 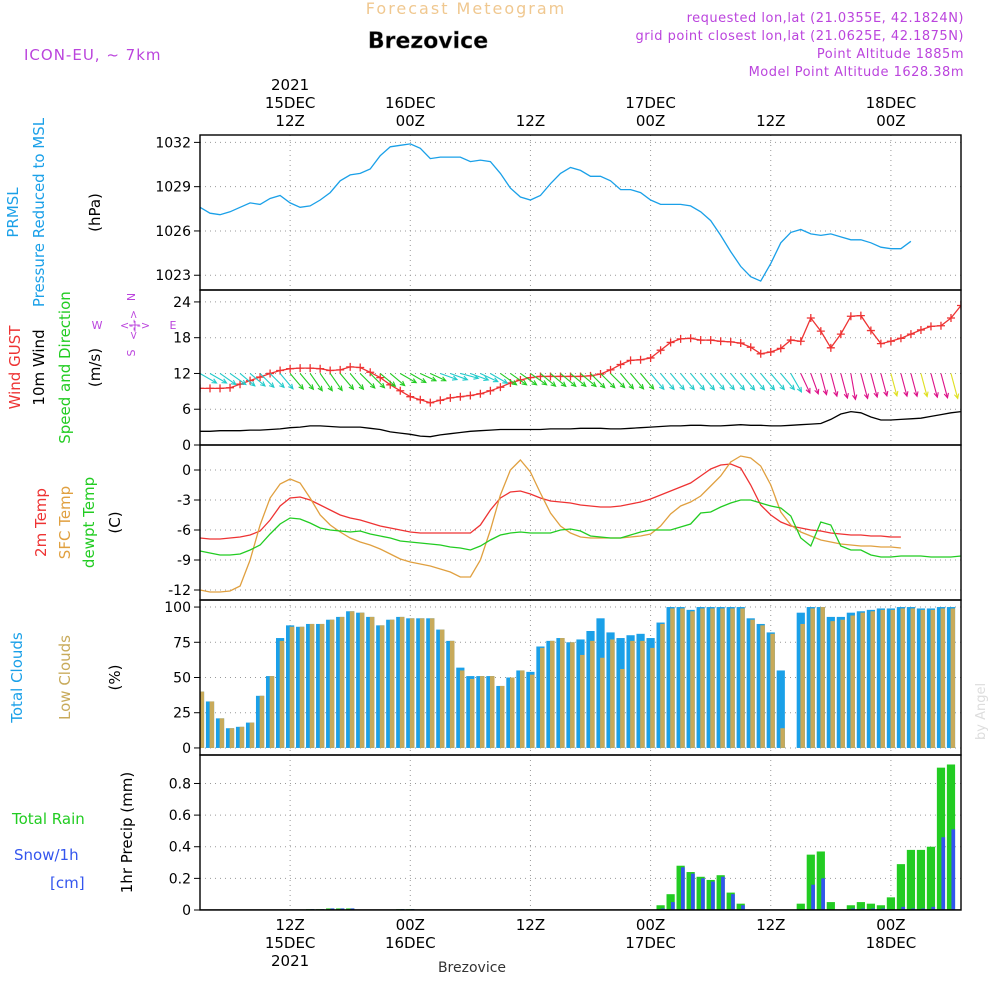 What do you see at coordinates (180, 848) in the screenshot?
I see `y-tick-label: 0.4` at bounding box center [180, 848].